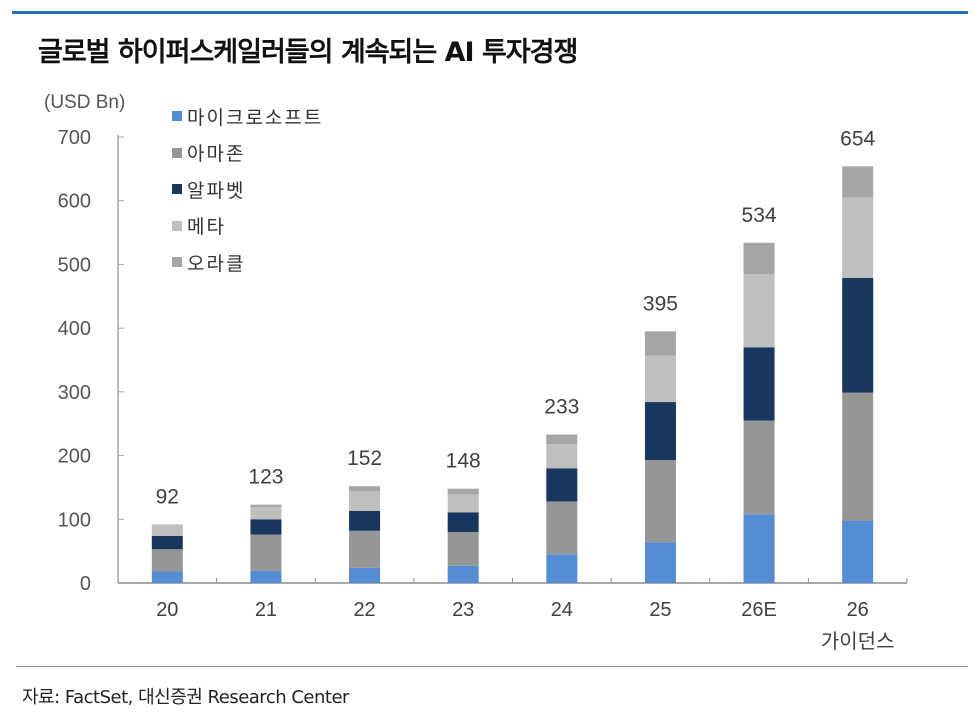 The width and height of the screenshot is (980, 712). What do you see at coordinates (247, 153) in the screenshot?
I see `legend-item-amazon: 아마존` at bounding box center [247, 153].